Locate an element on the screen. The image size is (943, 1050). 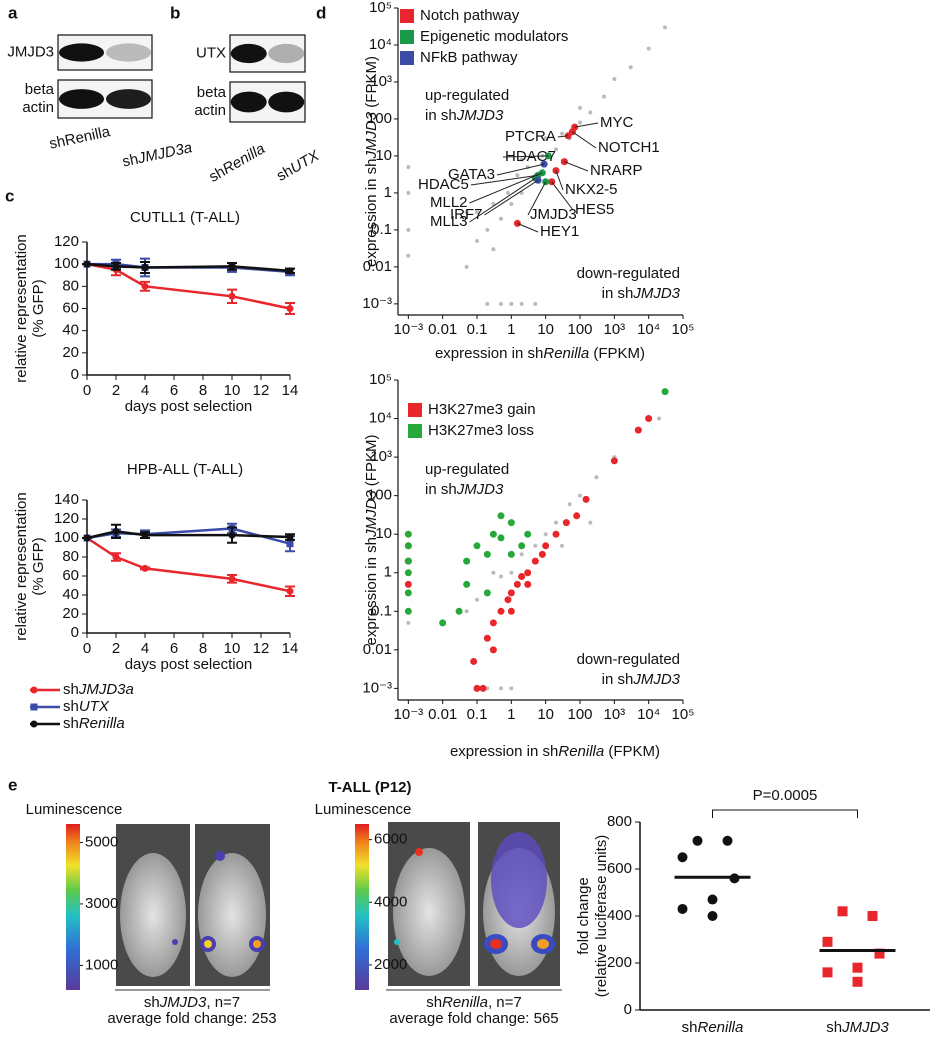
point-label: HEY1 is located at coordinates (559, 231).